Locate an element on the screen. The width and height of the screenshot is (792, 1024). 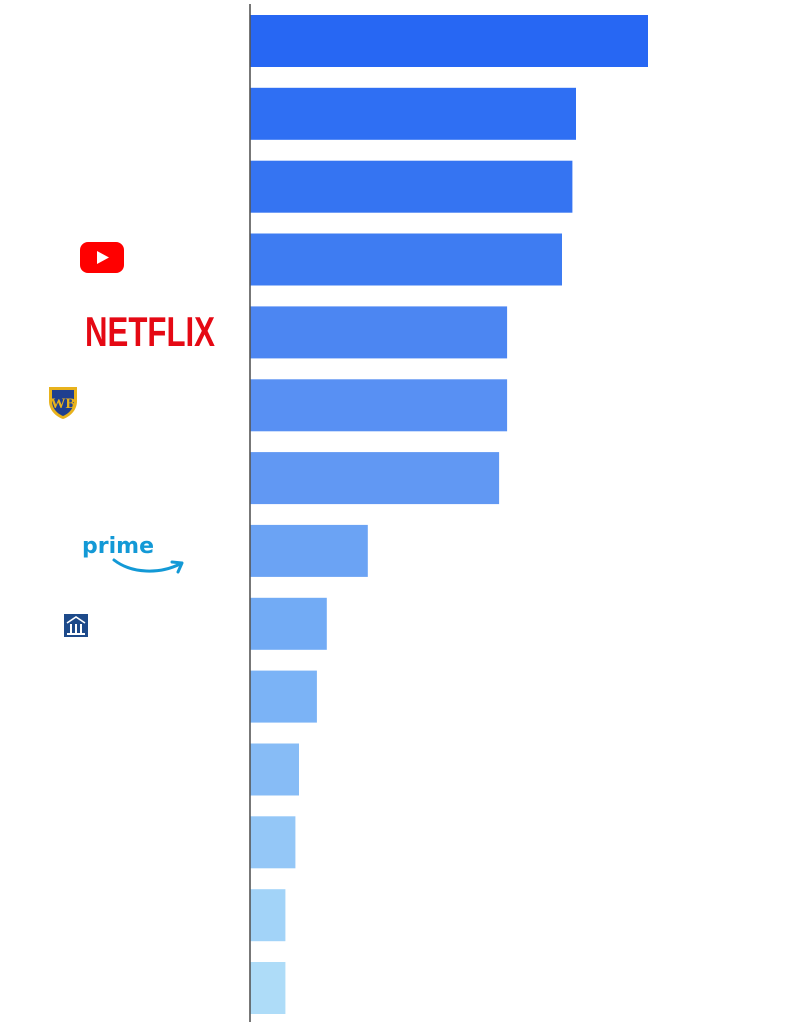
prime-logo-text: prime is located at coordinates (118, 546).